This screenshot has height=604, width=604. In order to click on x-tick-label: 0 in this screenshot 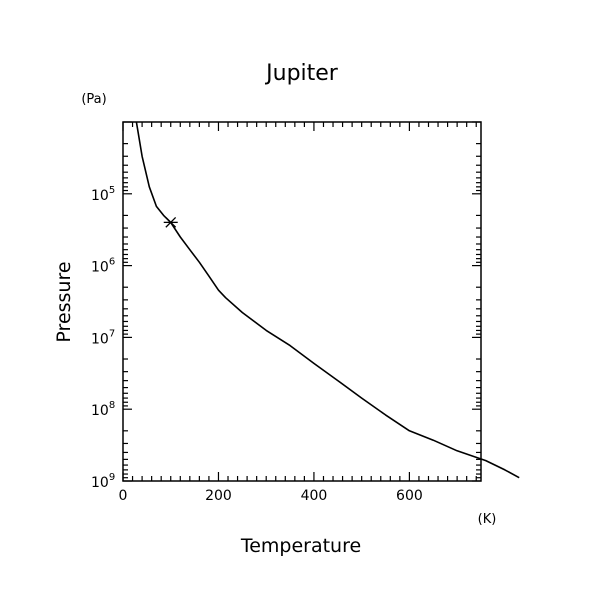, I will do `click(123, 496)`.